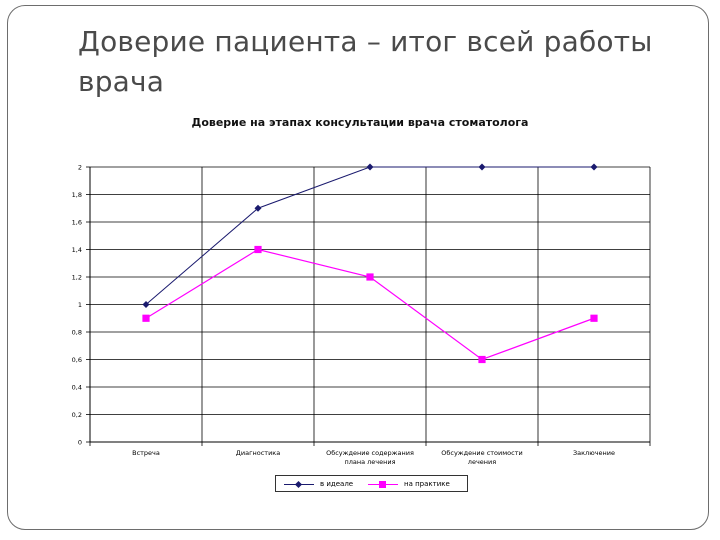 The height and width of the screenshot is (540, 720). What do you see at coordinates (80, 168) in the screenshot?
I see `y-tick-label: 2` at bounding box center [80, 168].